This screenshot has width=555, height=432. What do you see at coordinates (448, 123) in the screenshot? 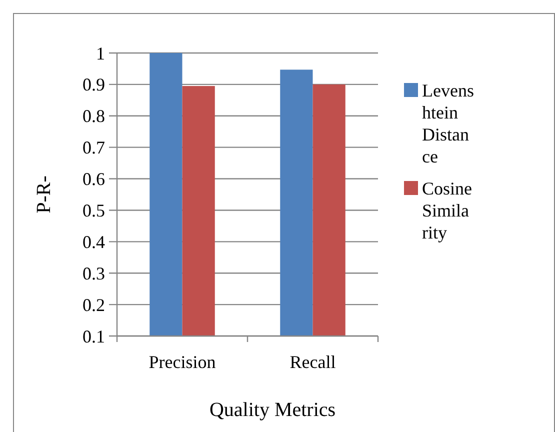
I see `legend-label: Levenshtein Distance` at bounding box center [448, 123].